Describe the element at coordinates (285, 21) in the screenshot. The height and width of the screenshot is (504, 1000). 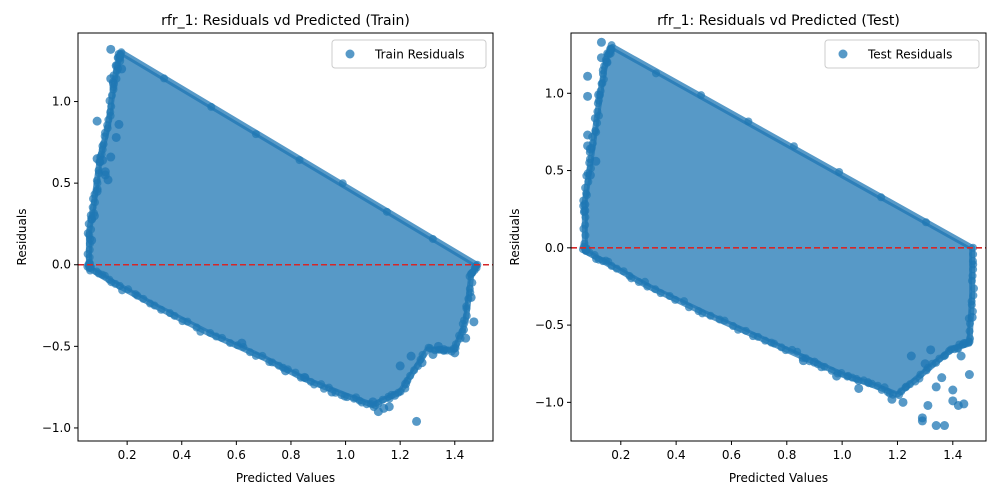
I see `chart-title: rfr_1: Residuals vd Predicted (Train)` at that location.